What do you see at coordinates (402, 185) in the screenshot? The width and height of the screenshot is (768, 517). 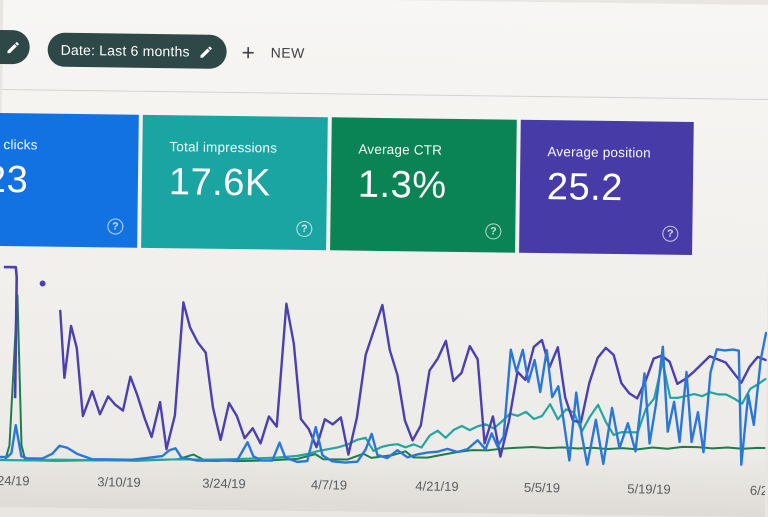 I see `metric-value: 1.3%` at bounding box center [402, 185].